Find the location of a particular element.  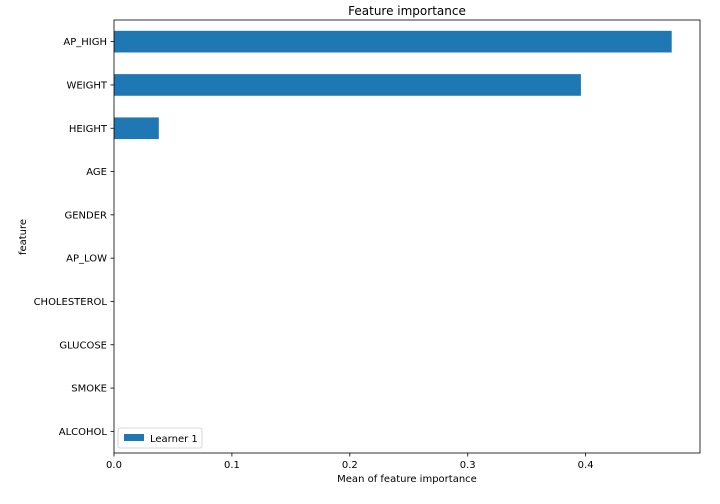

x-axis-ticks: 0.0 0.1 0.2 0.3 0.4 is located at coordinates (350, 462).